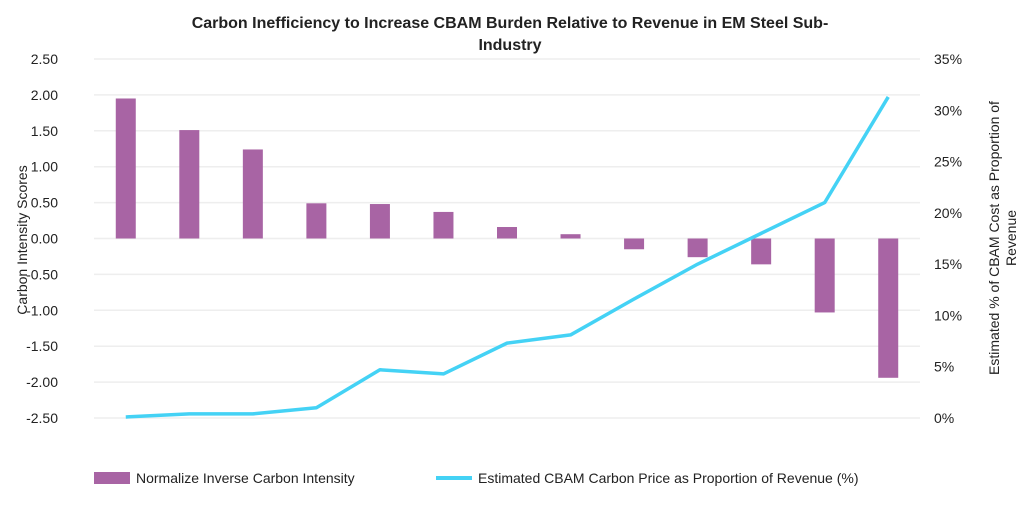 Image resolution: width=1024 pixels, height=510 pixels. What do you see at coordinates (44, 59) in the screenshot?
I see `left-tick-label: 2.50` at bounding box center [44, 59].